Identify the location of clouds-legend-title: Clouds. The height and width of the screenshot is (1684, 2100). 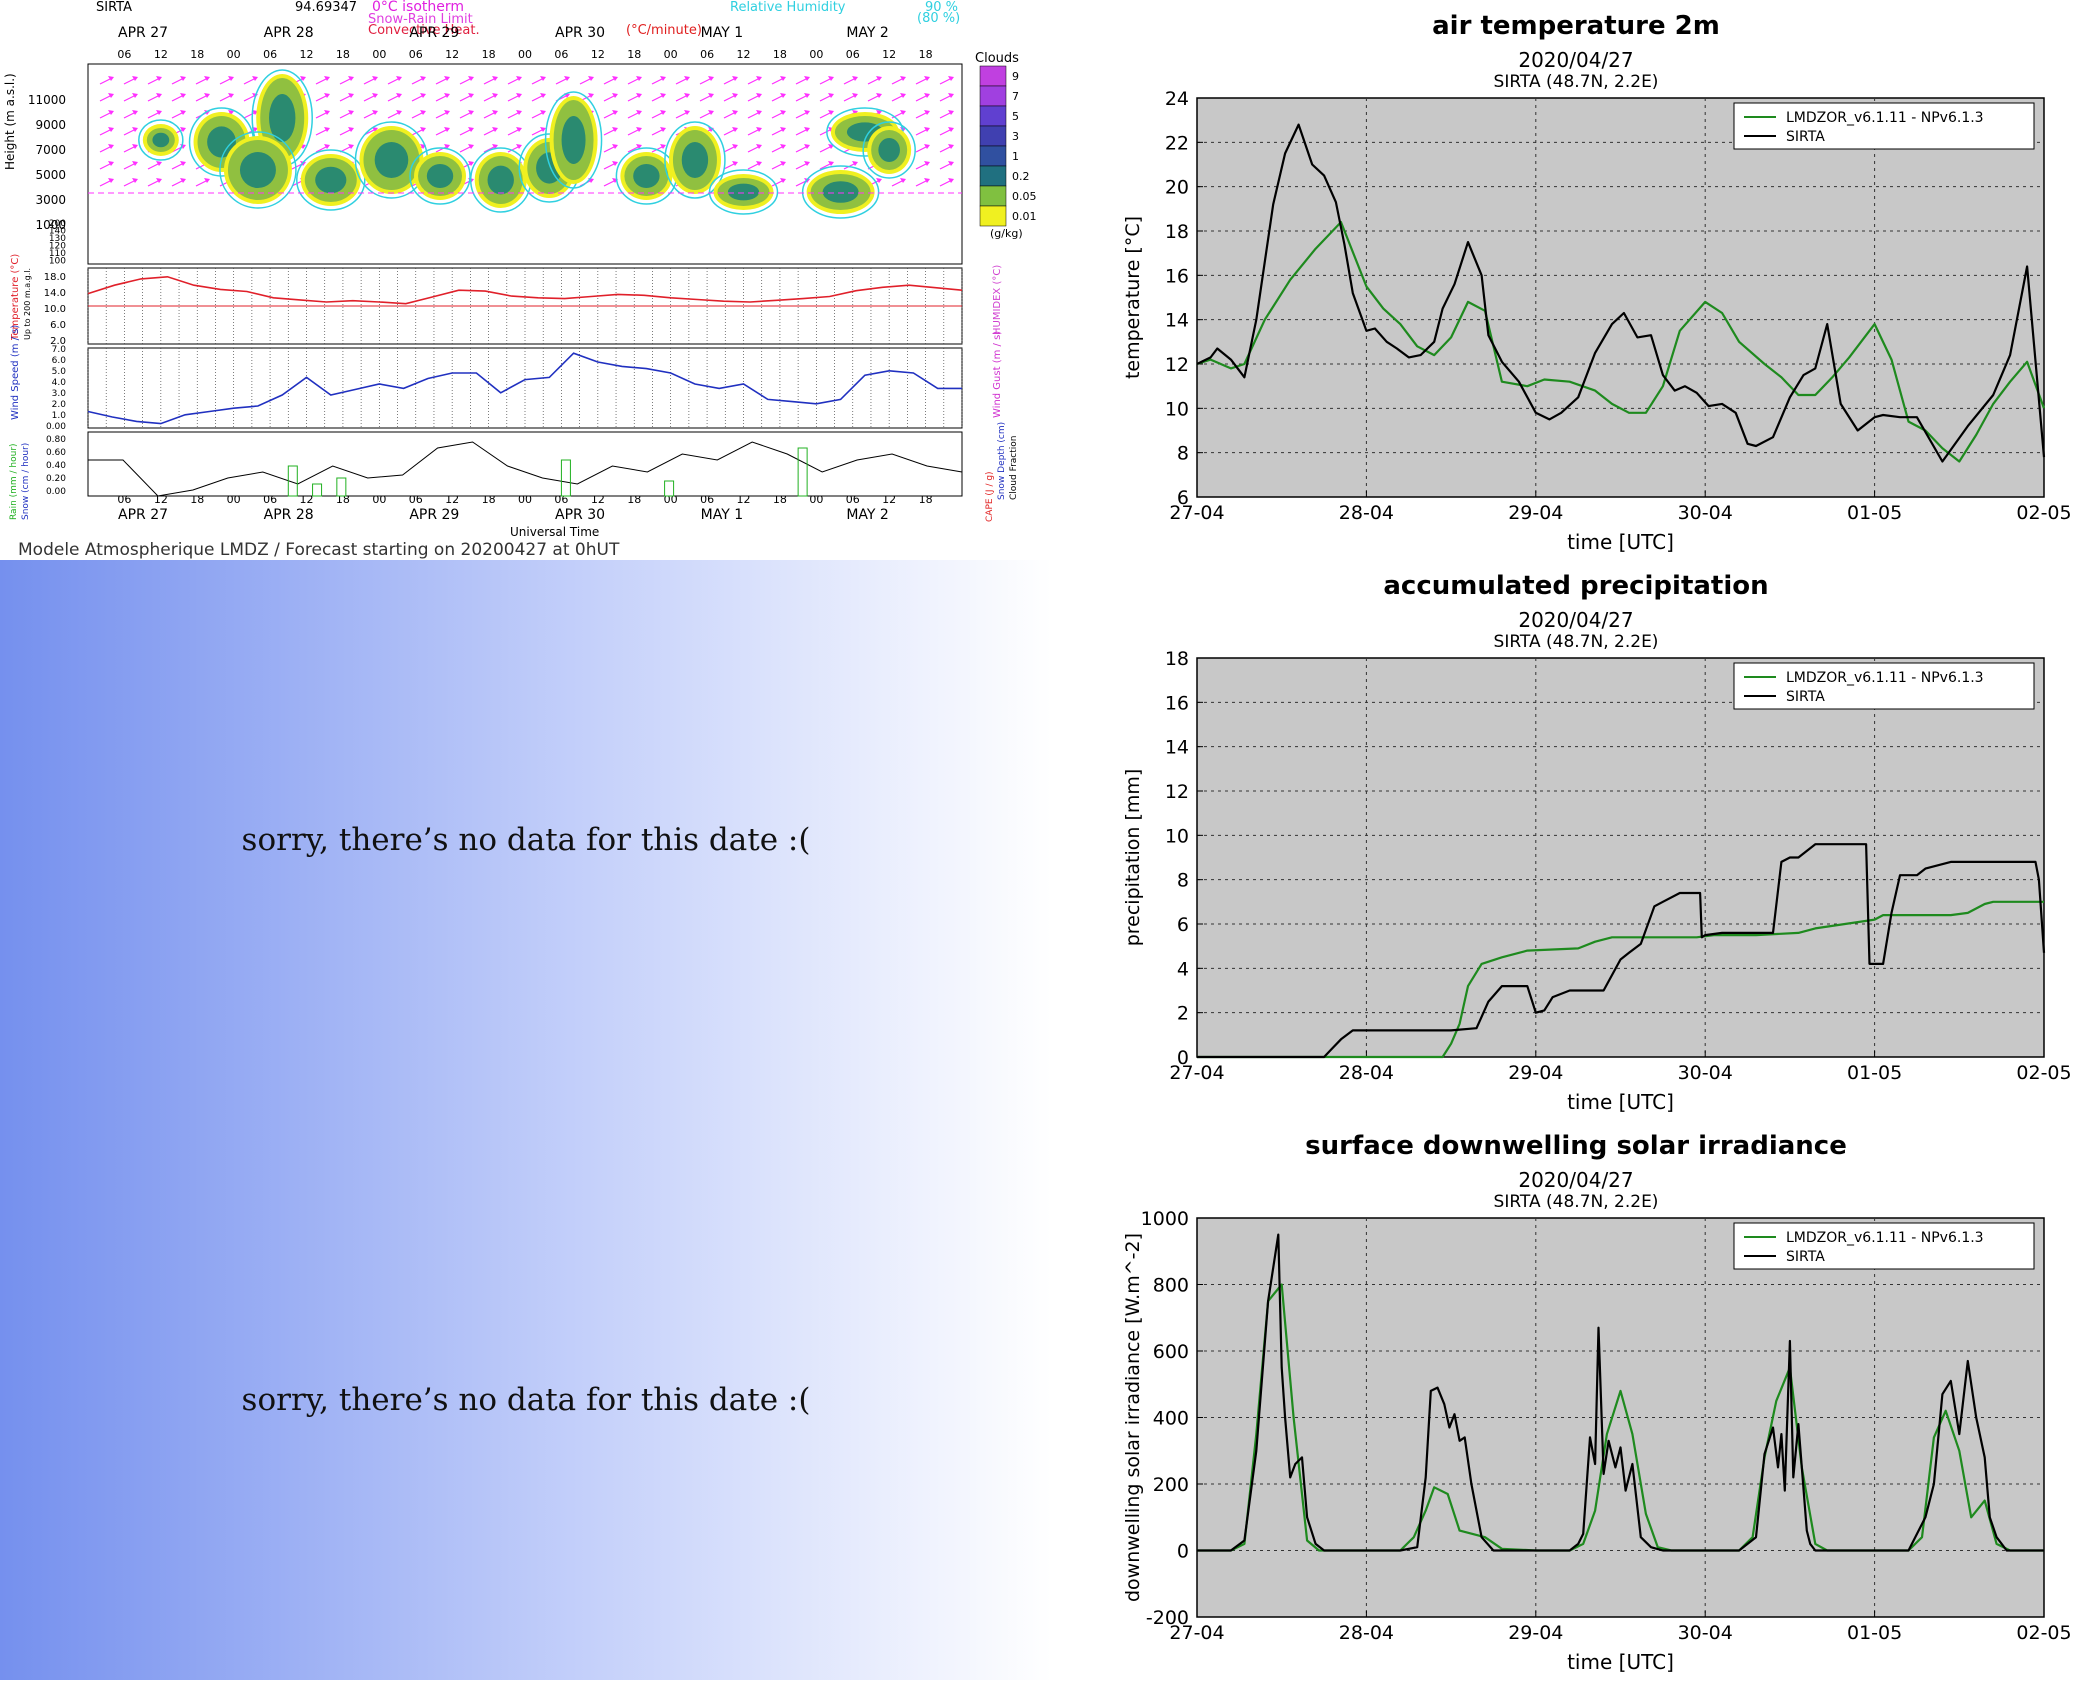
(997, 58).